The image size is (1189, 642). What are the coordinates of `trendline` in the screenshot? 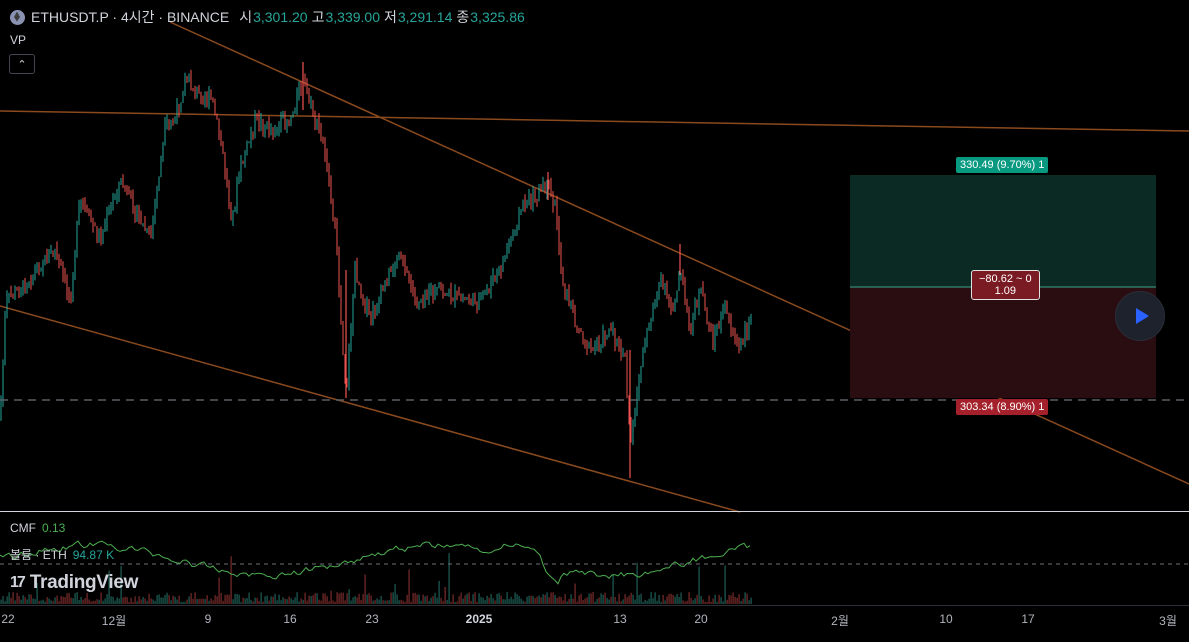 It's located at (594, 121).